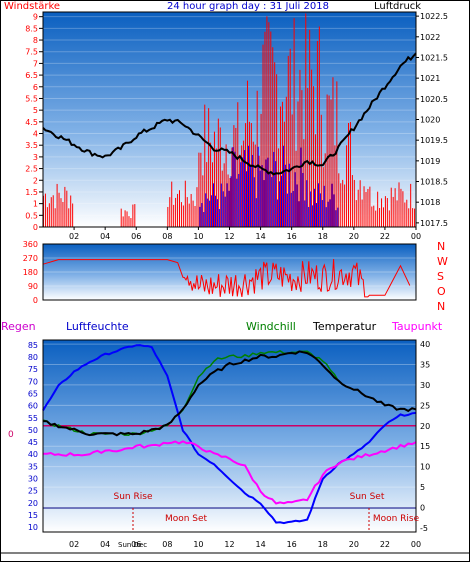 This screenshot has height=562, width=470. I want to click on humidity-tick-label: 70, so click(33, 381).